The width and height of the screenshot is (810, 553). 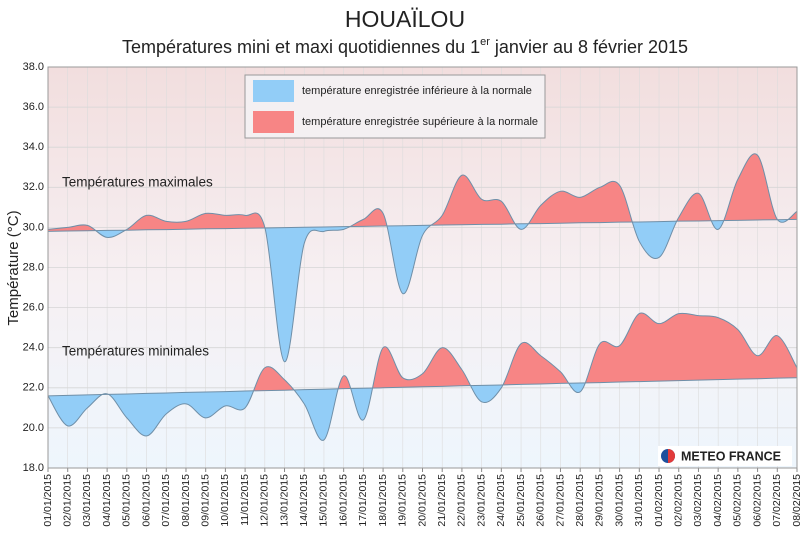 What do you see at coordinates (48, 500) in the screenshot?
I see `x-tick-label: 01/01/2015` at bounding box center [48, 500].